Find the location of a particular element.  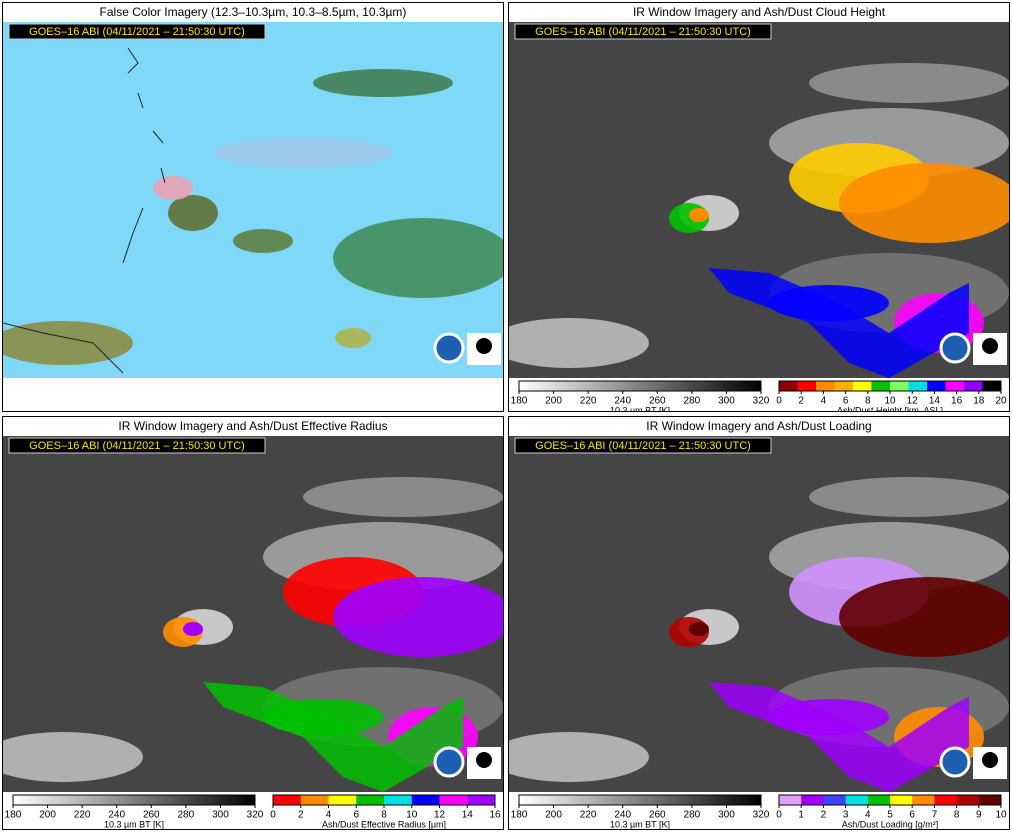

colorbar-label: Ash/Dust Loading [g/m²] is located at coordinates (890, 824).